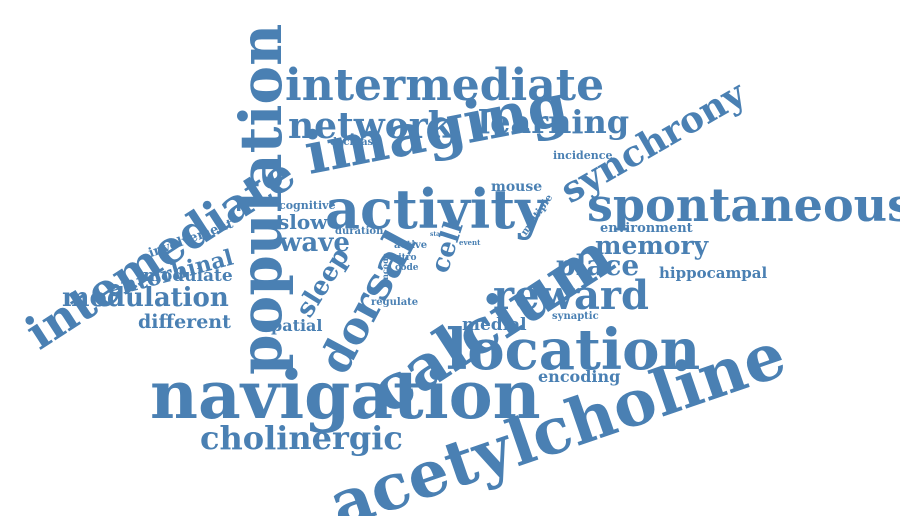 The image size is (900, 516). Describe the element at coordinates (573, 350) in the screenshot. I see `word-location: location` at that location.